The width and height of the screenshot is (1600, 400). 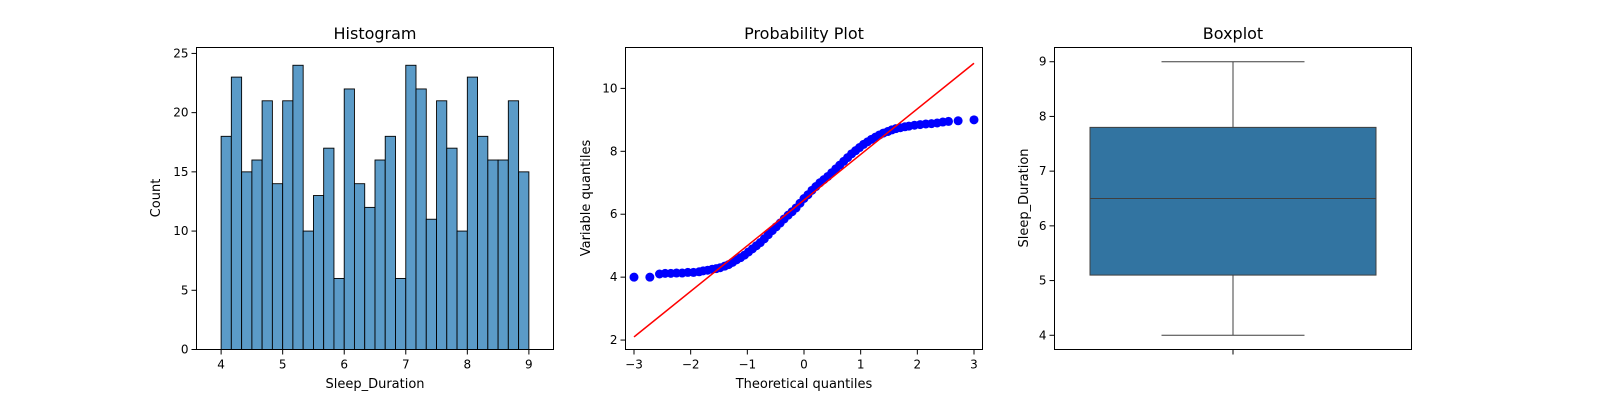 What do you see at coordinates (1043, 171) in the screenshot?
I see `boxplot-ytick-label: 7` at bounding box center [1043, 171].